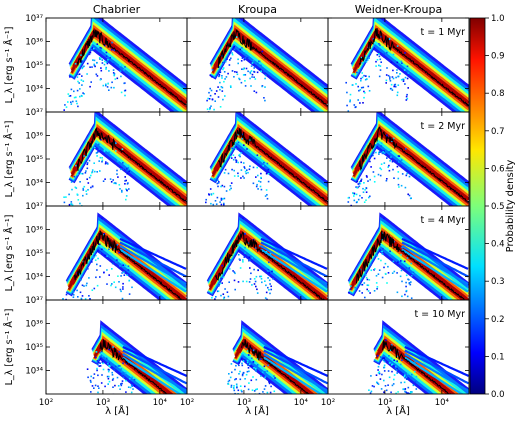 This screenshot has height=423, width=520. I want to click on tail-curve, so click(435, 265).